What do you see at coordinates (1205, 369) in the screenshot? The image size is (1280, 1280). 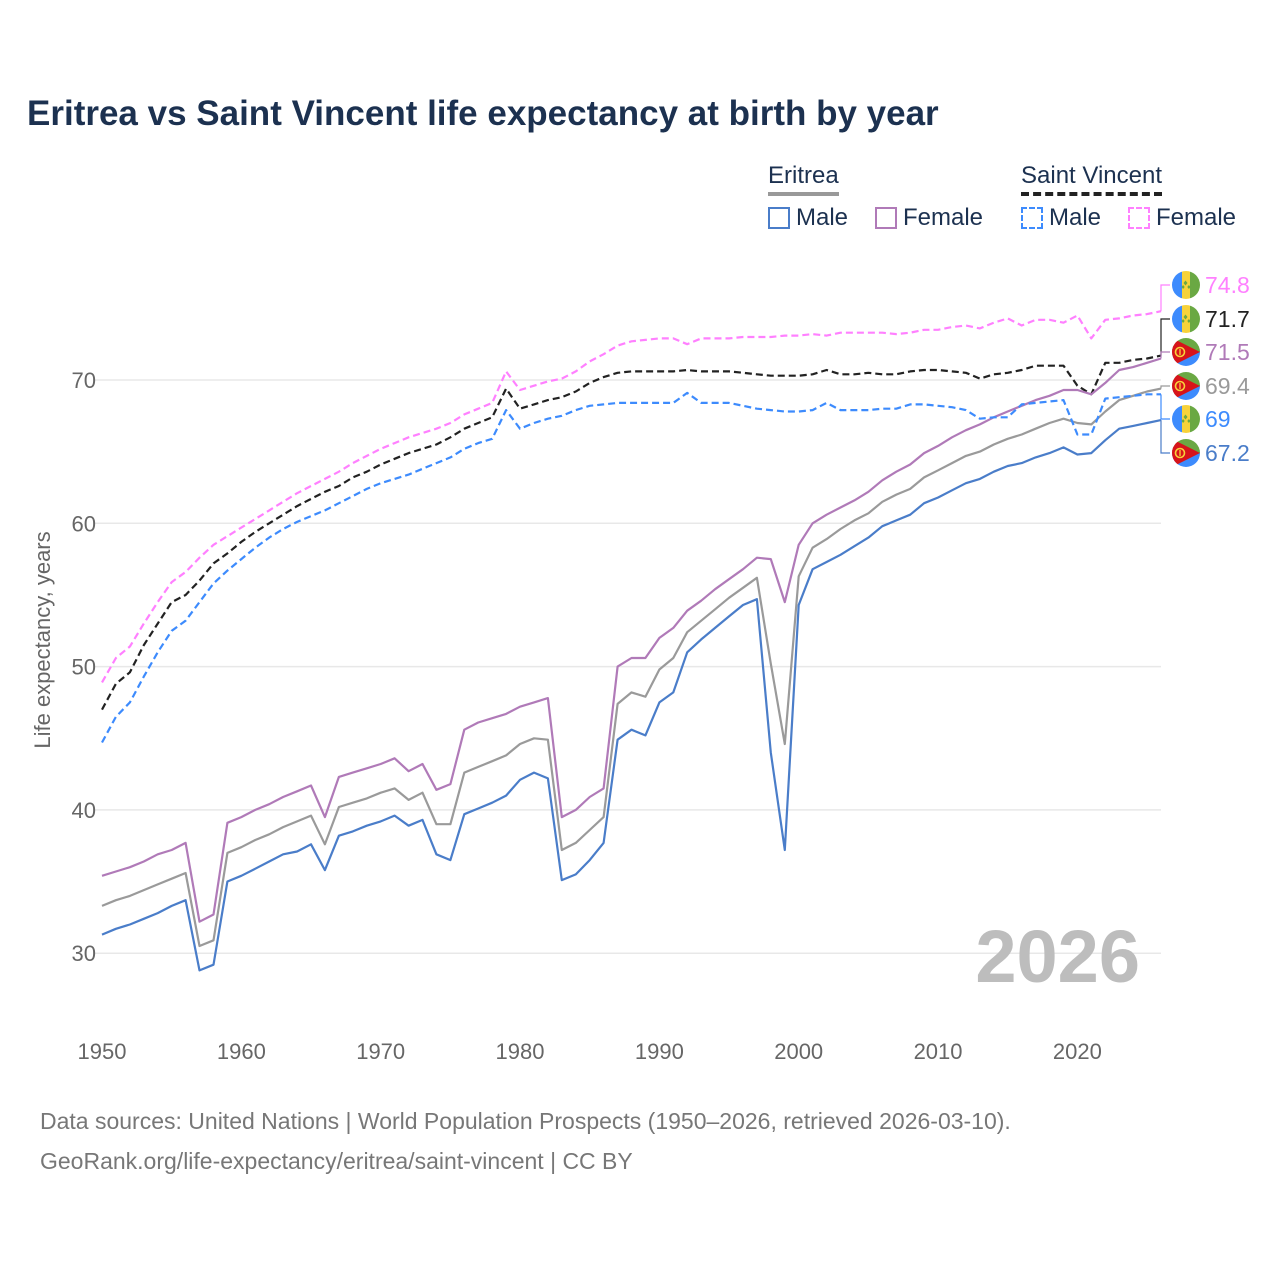 I see `end-labels: 74.8 71.7 71.5 69.4 69 67.2` at bounding box center [1205, 369].